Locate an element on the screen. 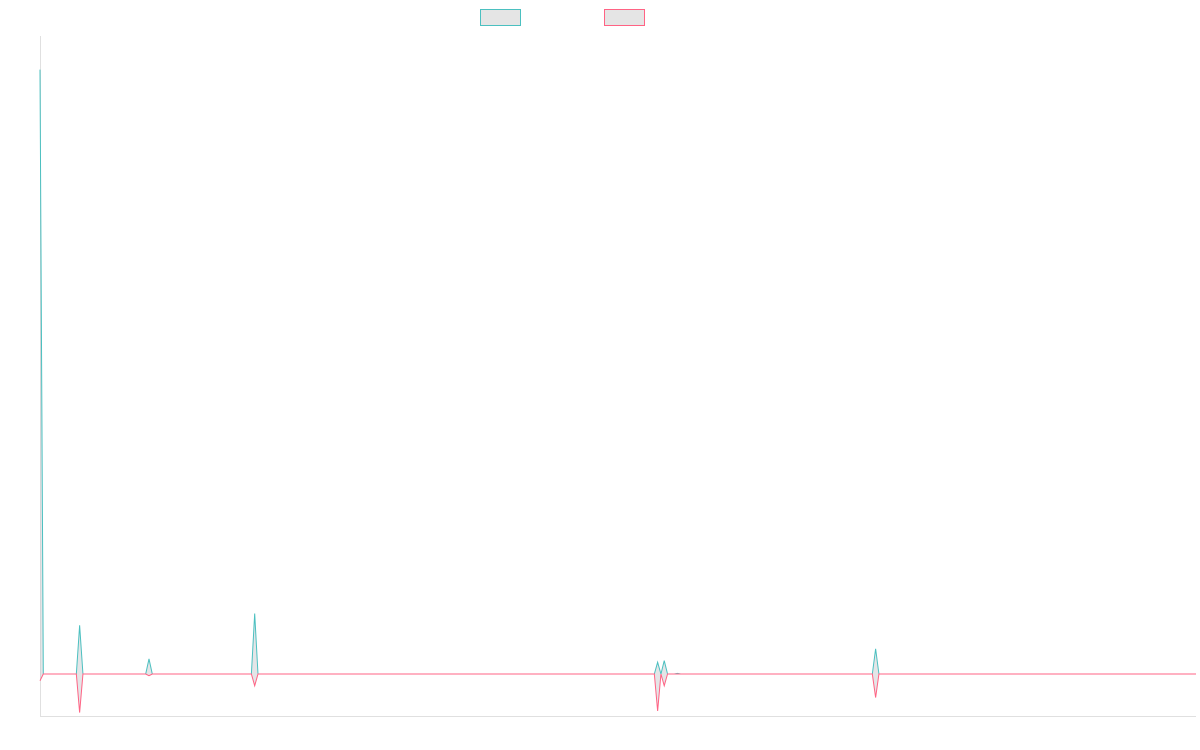  series-2-line is located at coordinates (617, 693).